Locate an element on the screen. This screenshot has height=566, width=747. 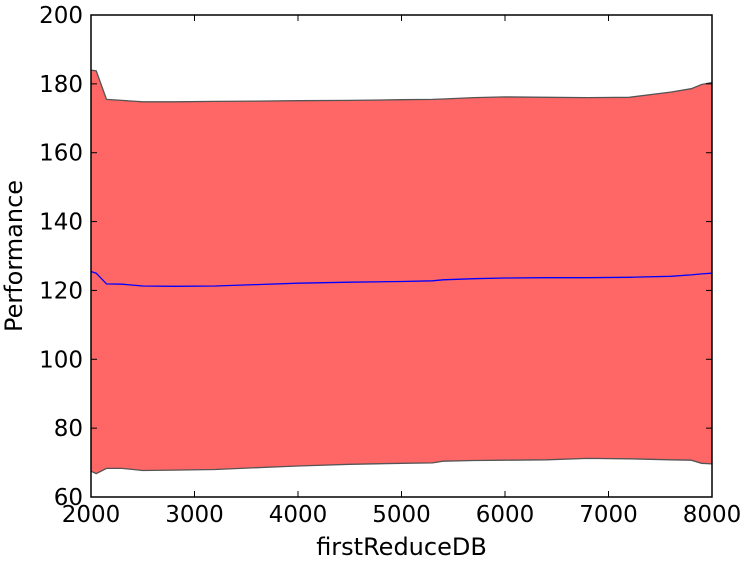
y-tick-label: 140 is located at coordinates (61, 223).